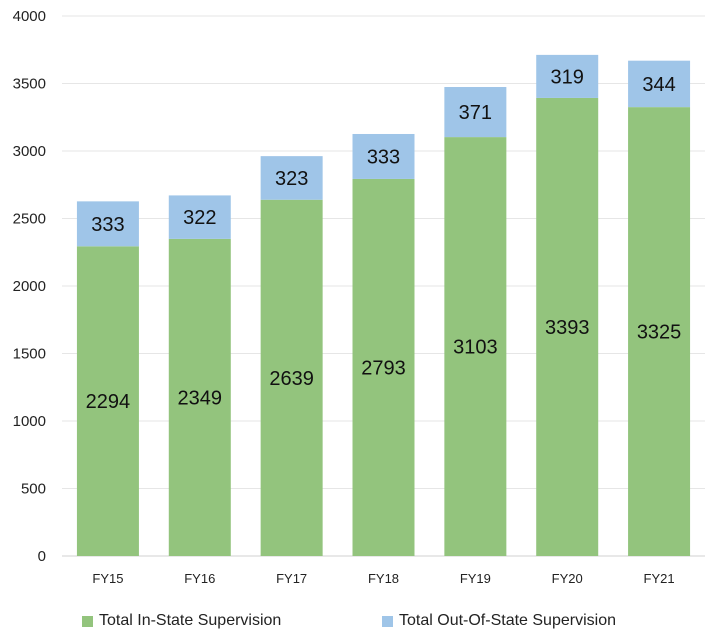  I want to click on data-label-out-of-state: 371, so click(475, 113).